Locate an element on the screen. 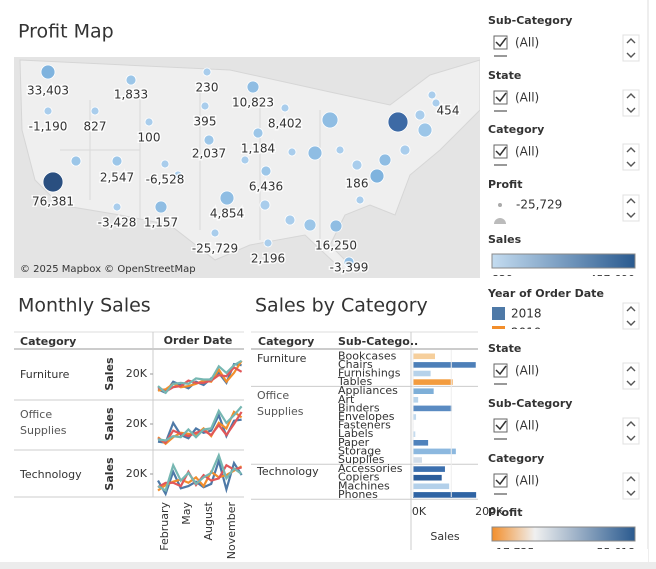 Image resolution: width=656 pixels, height=569 pixels. subcategory-label: Labels is located at coordinates (356, 433).